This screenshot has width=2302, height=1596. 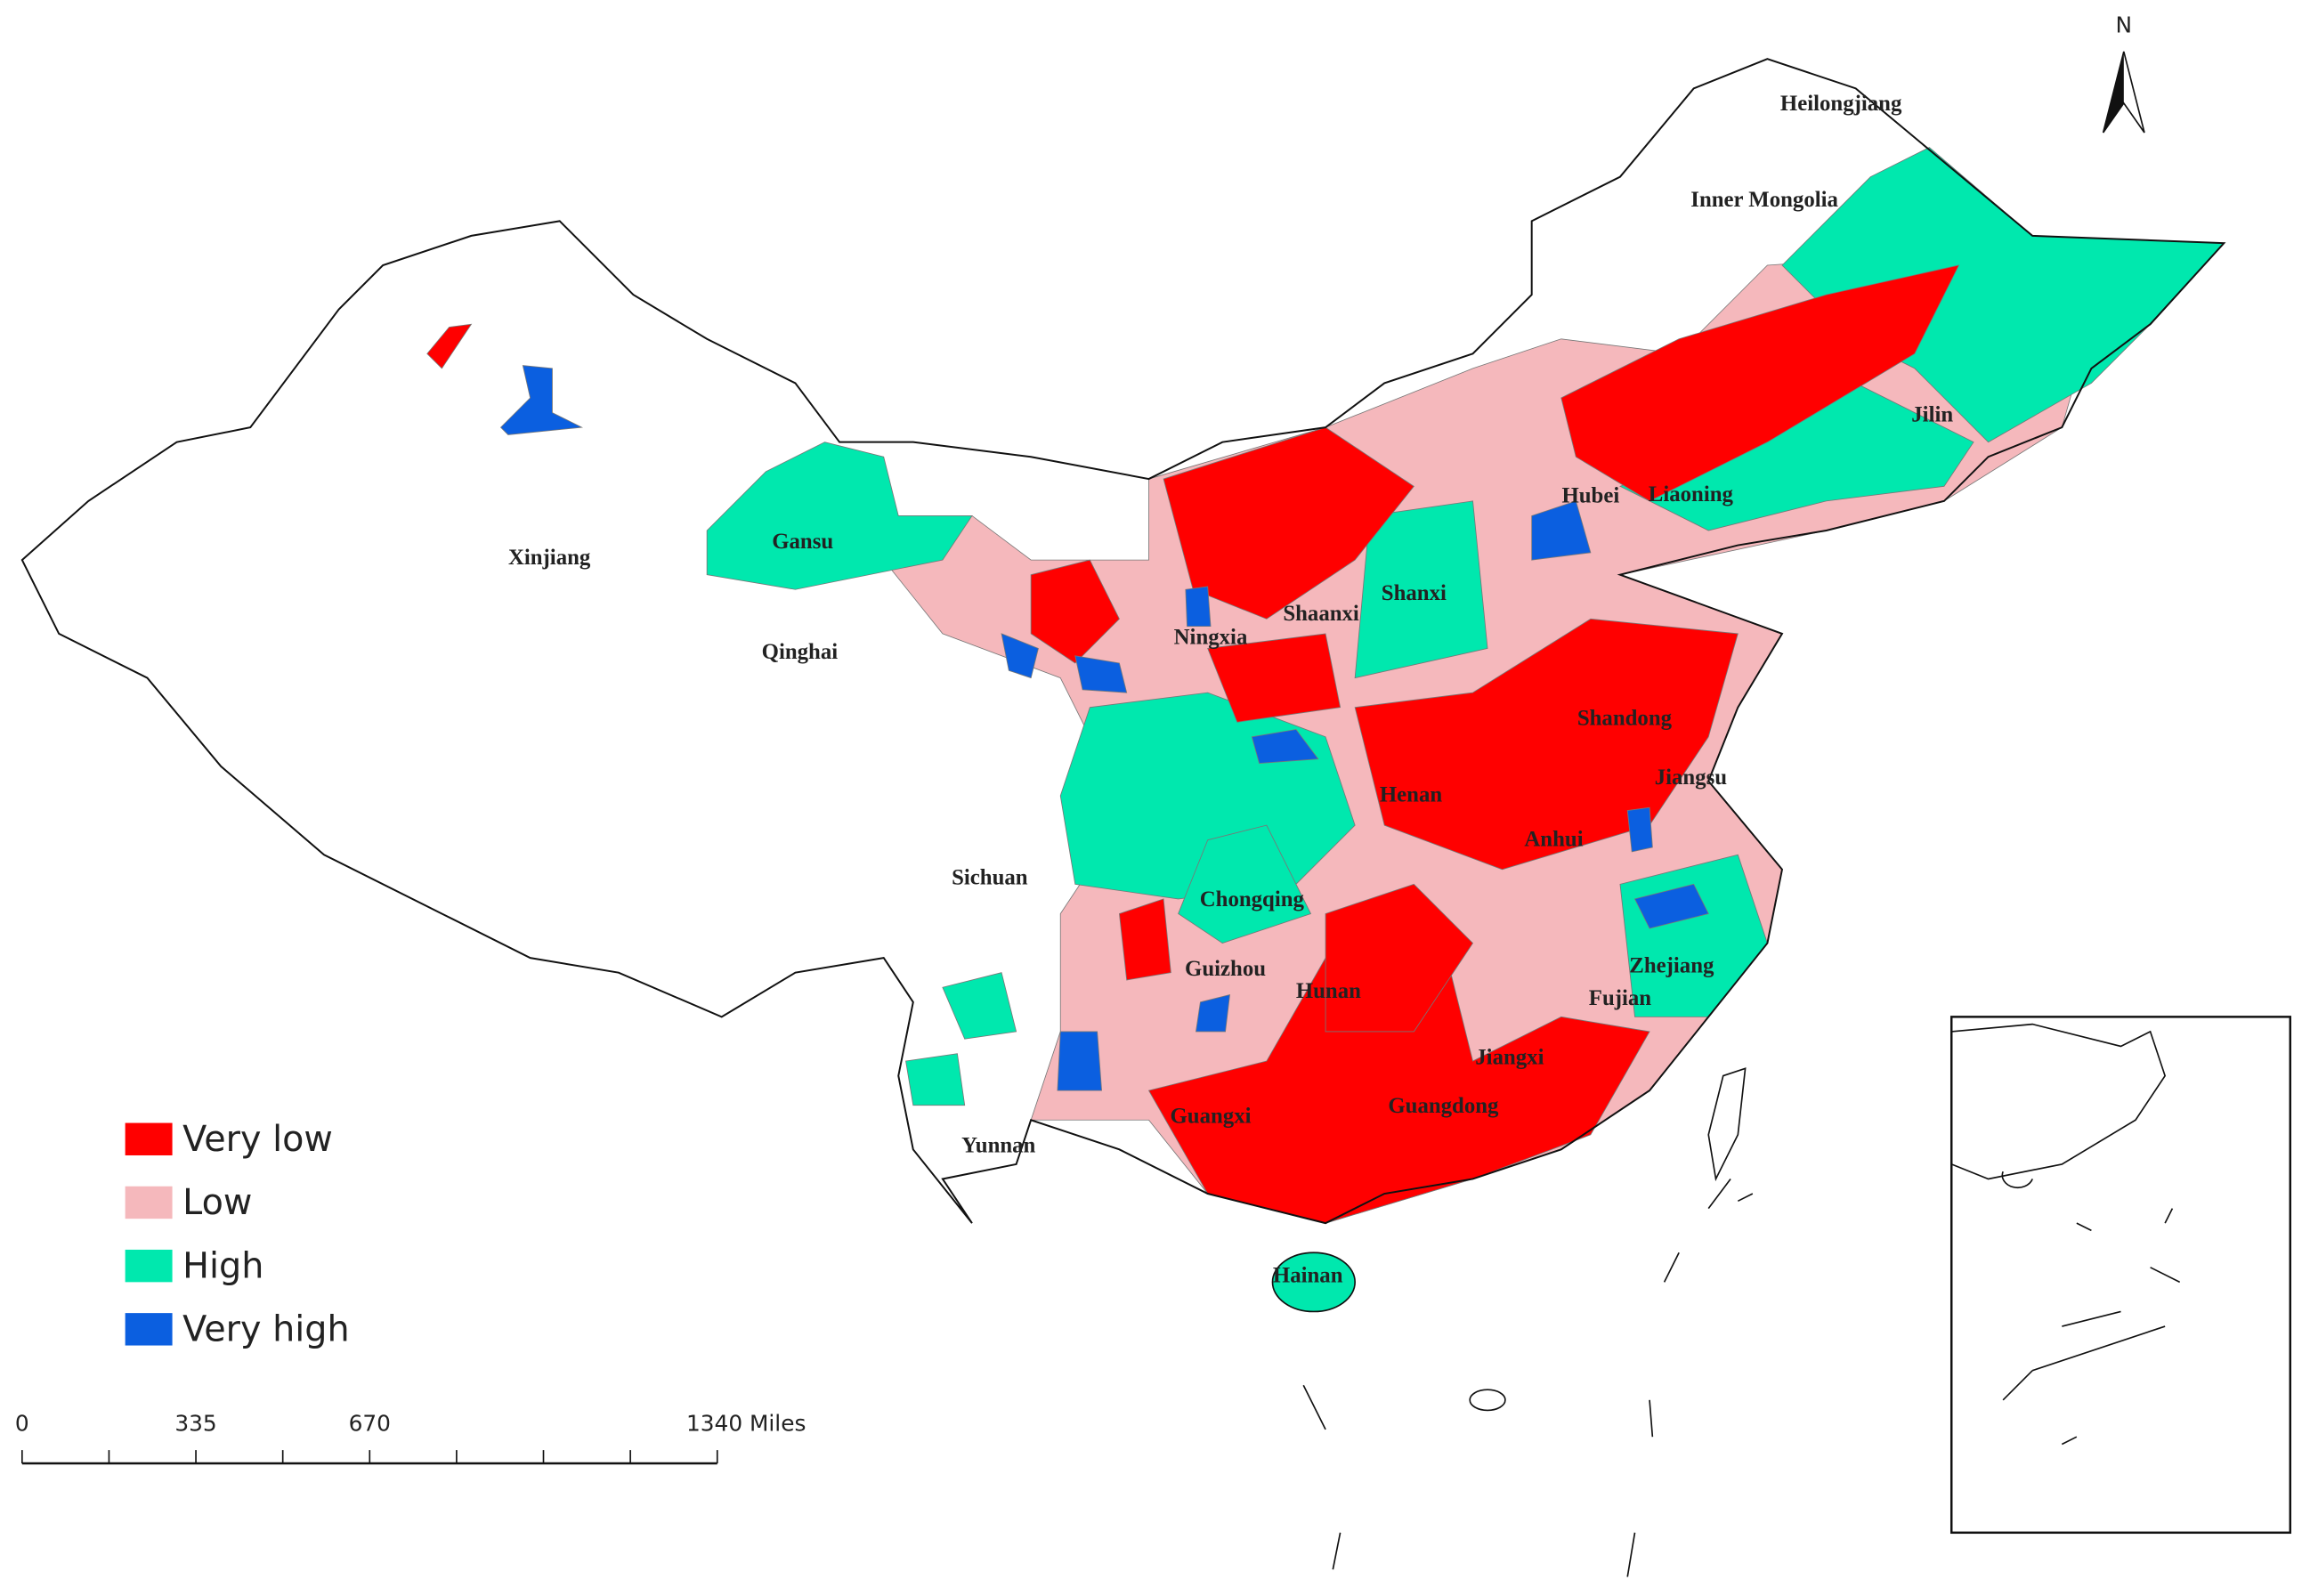 I want to click on hainan-island, so click(x=1313, y=1282).